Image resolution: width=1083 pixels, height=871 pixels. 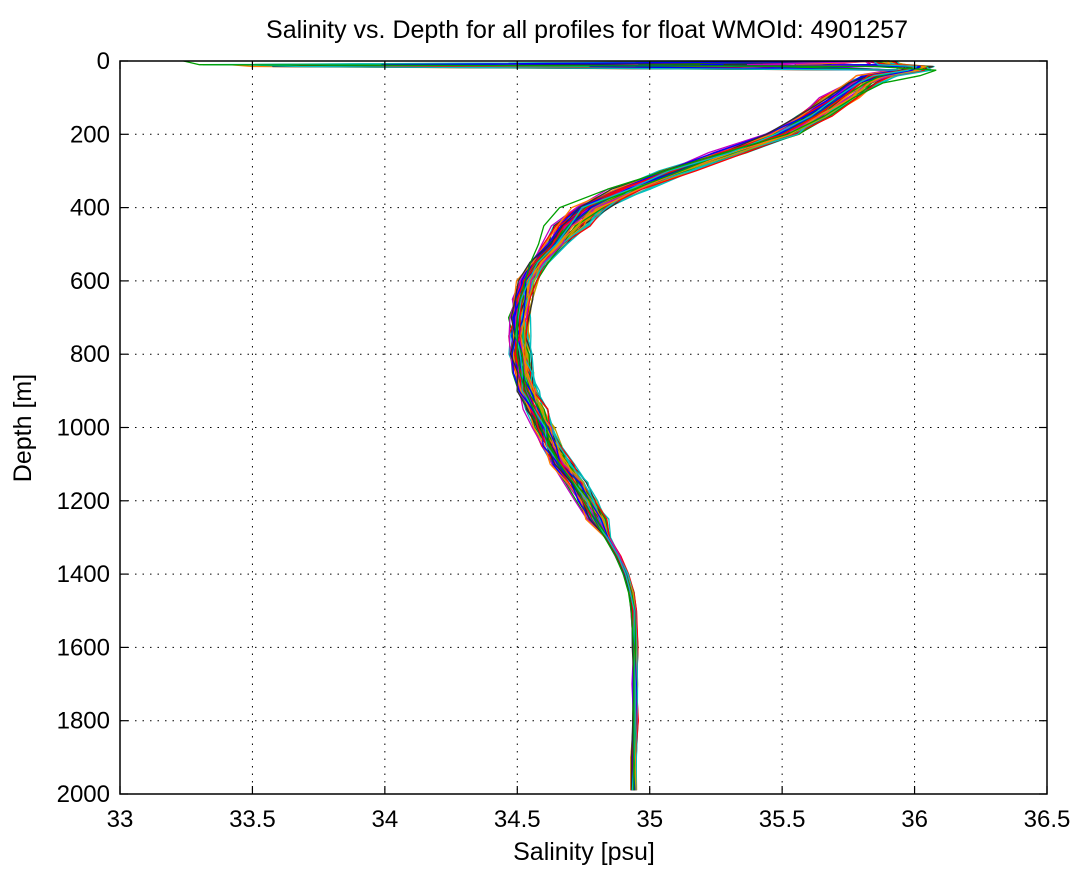 I want to click on x-tick-label: 36.5, so click(x=1047, y=819).